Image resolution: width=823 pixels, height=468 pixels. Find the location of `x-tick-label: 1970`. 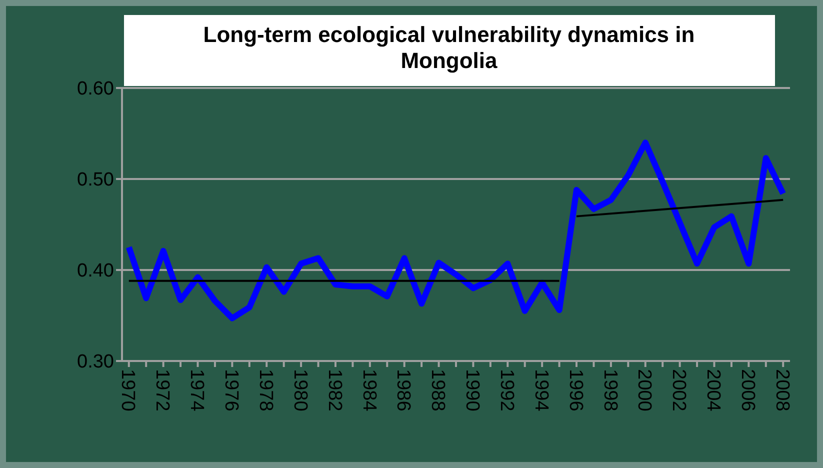

x-tick-label: 1970 is located at coordinates (127, 390).